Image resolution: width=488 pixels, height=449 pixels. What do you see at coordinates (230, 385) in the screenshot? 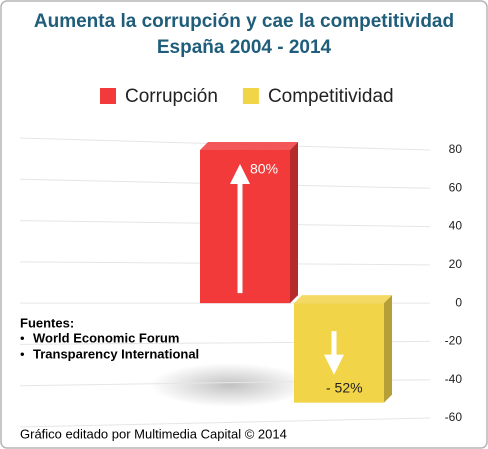
I see `bar-shadow` at bounding box center [230, 385].